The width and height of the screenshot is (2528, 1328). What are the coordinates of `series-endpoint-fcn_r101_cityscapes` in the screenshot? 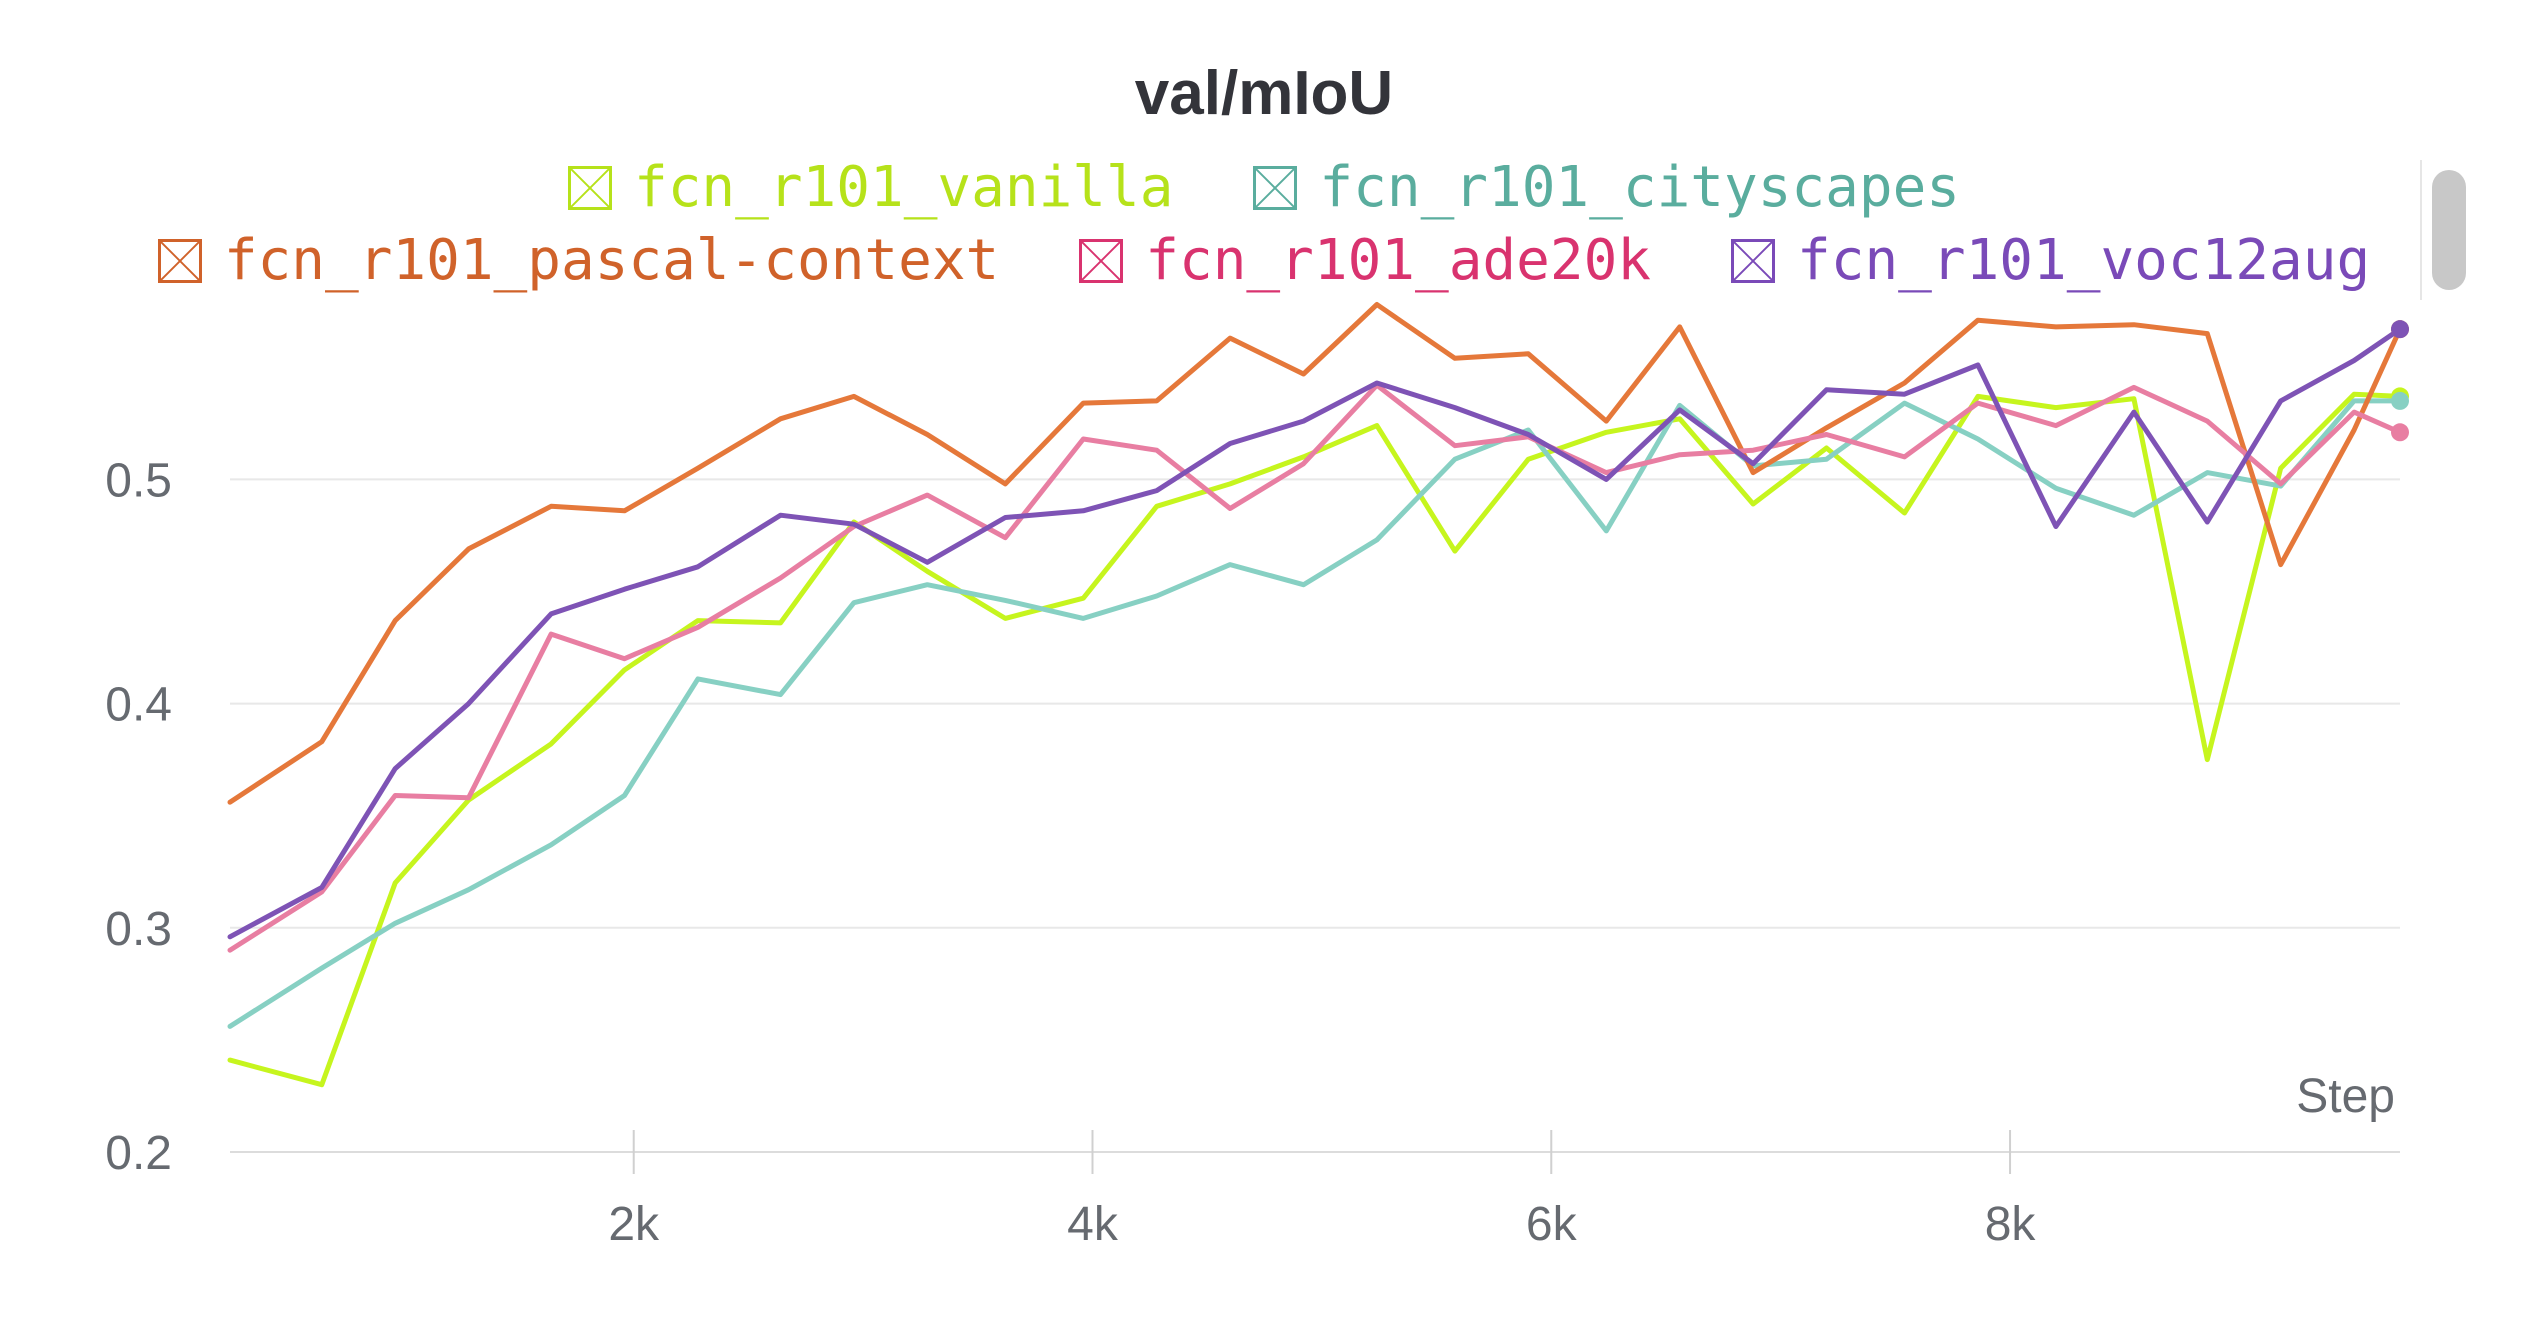 It's located at (2400, 400).